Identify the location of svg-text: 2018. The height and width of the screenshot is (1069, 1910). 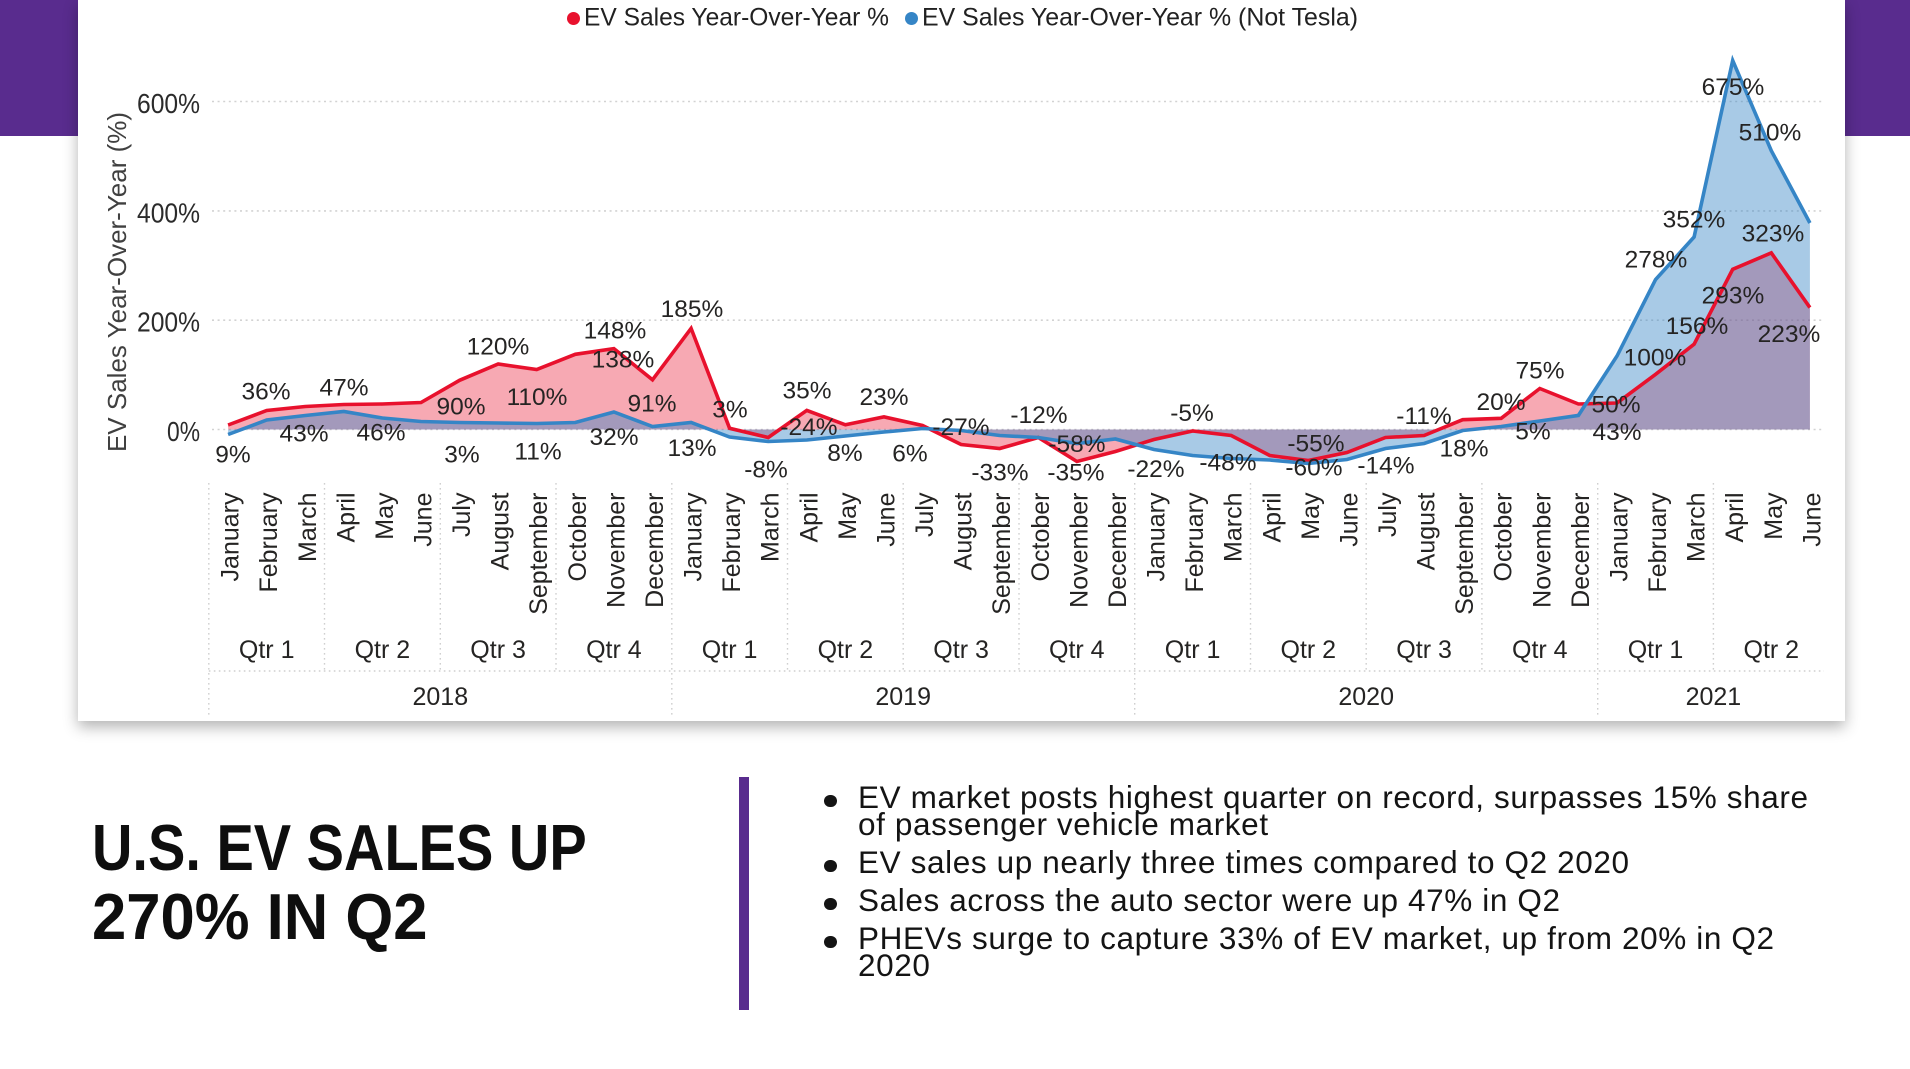
(440, 697).